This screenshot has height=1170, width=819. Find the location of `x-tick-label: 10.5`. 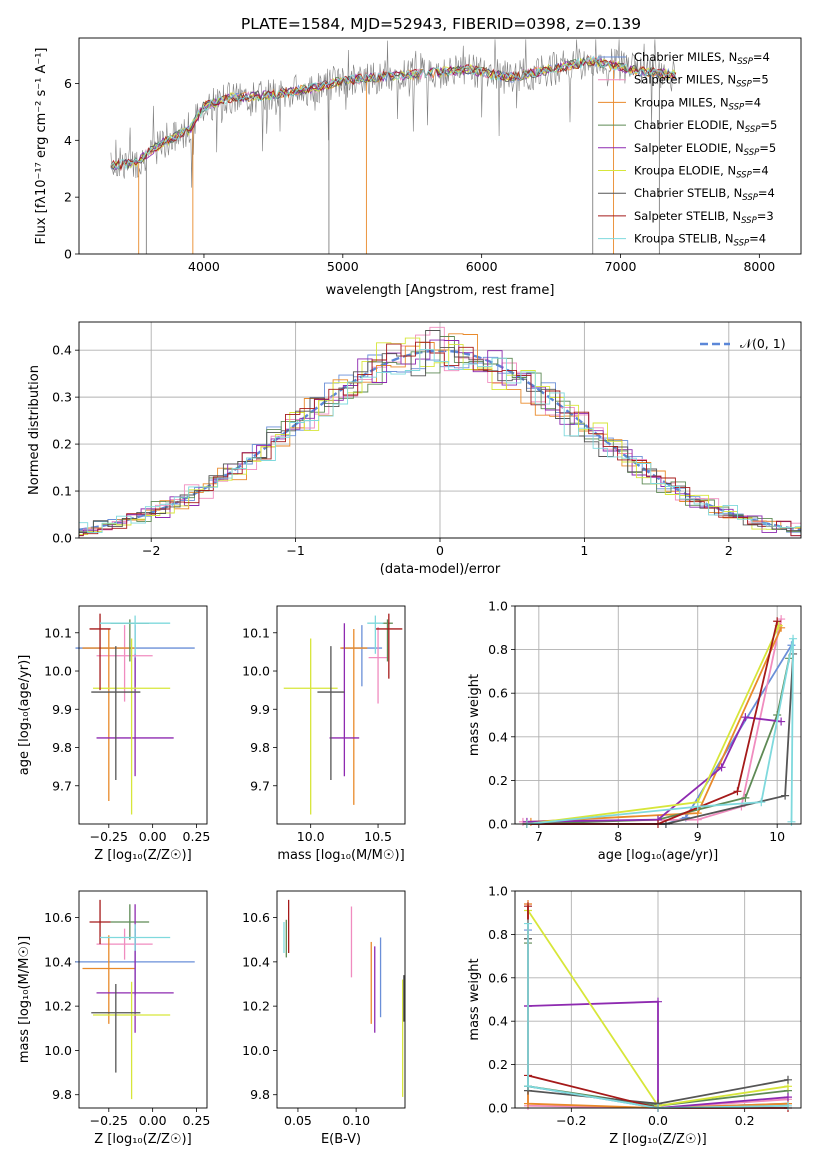

x-tick-label: 10.5 is located at coordinates (378, 836).